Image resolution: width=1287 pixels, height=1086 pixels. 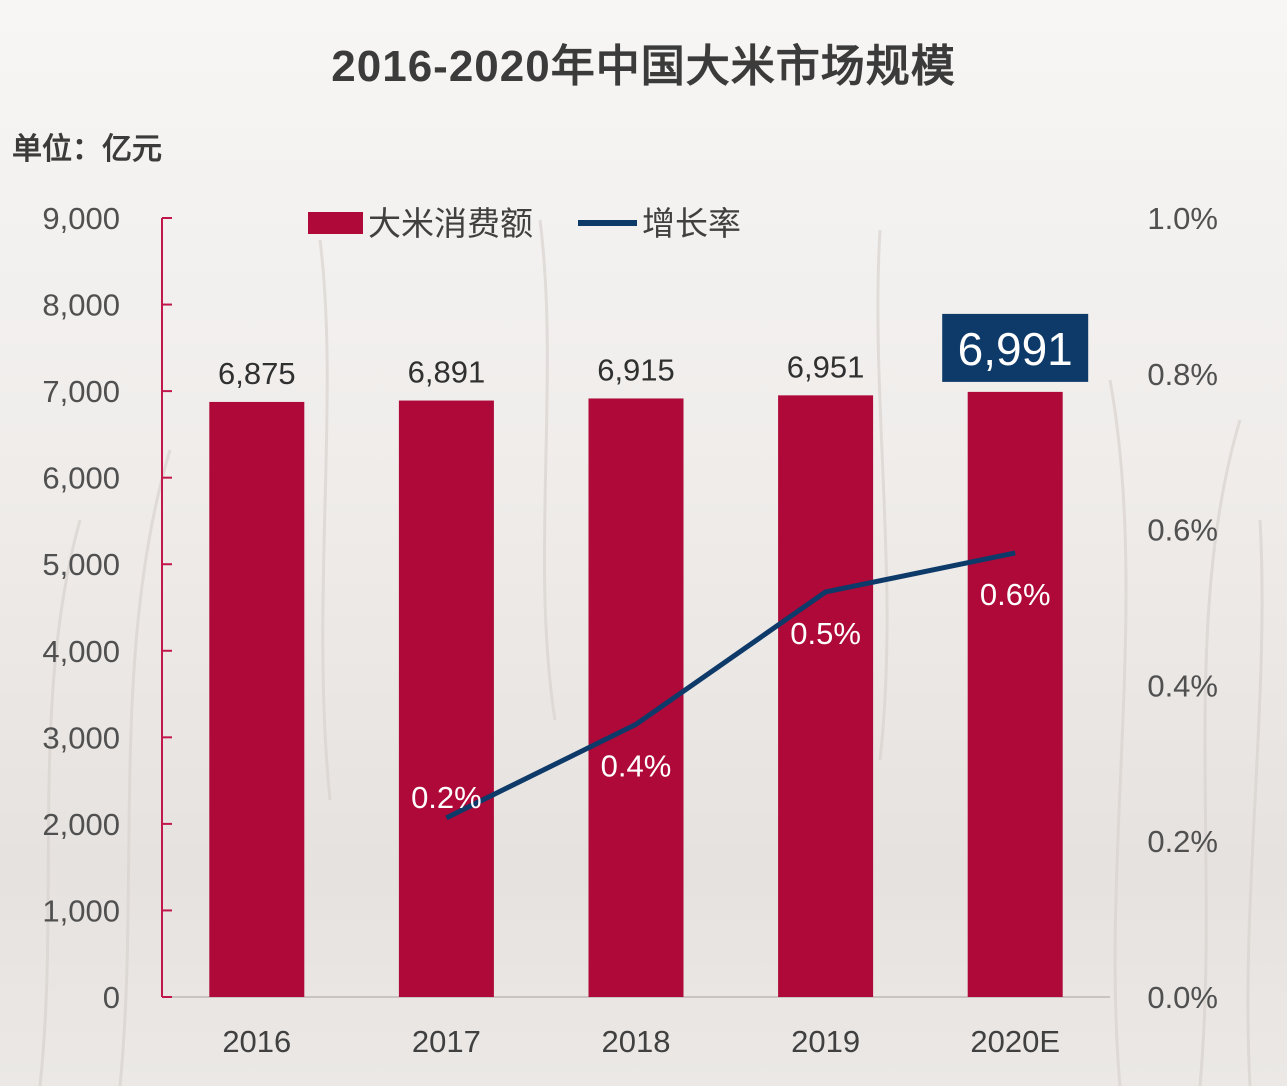 I want to click on legend-label-line: 增长率, so click(x=691, y=223).